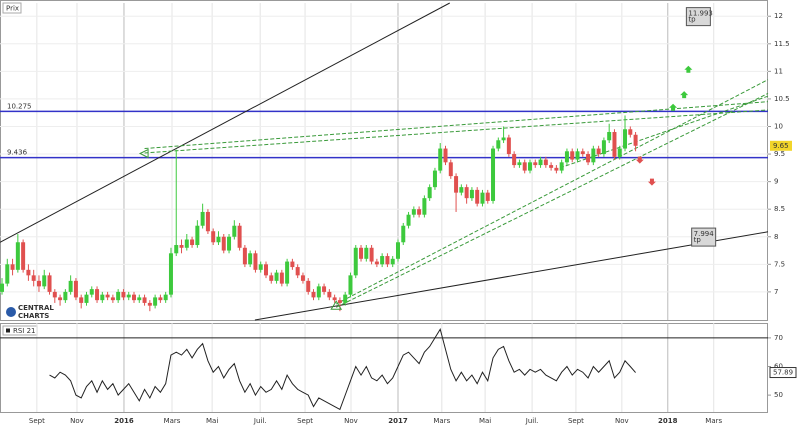 This screenshot has width=806, height=432. Describe the element at coordinates (511, 276) in the screenshot. I see `trendline` at that location.